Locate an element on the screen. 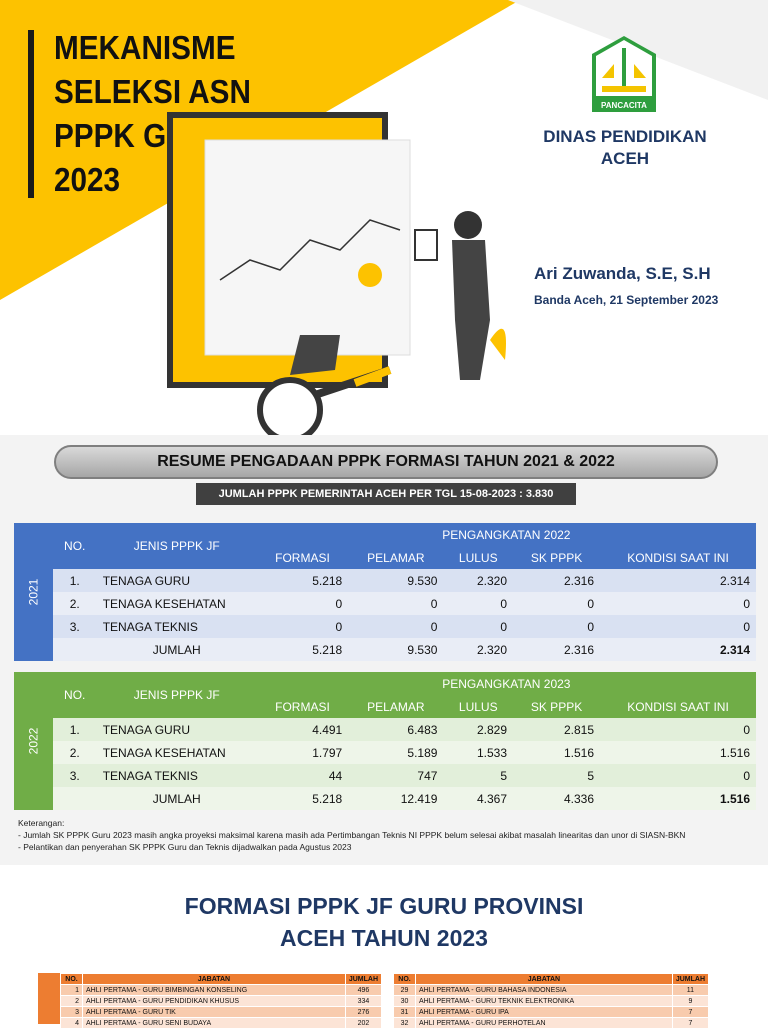  person-body is located at coordinates (471, 310).